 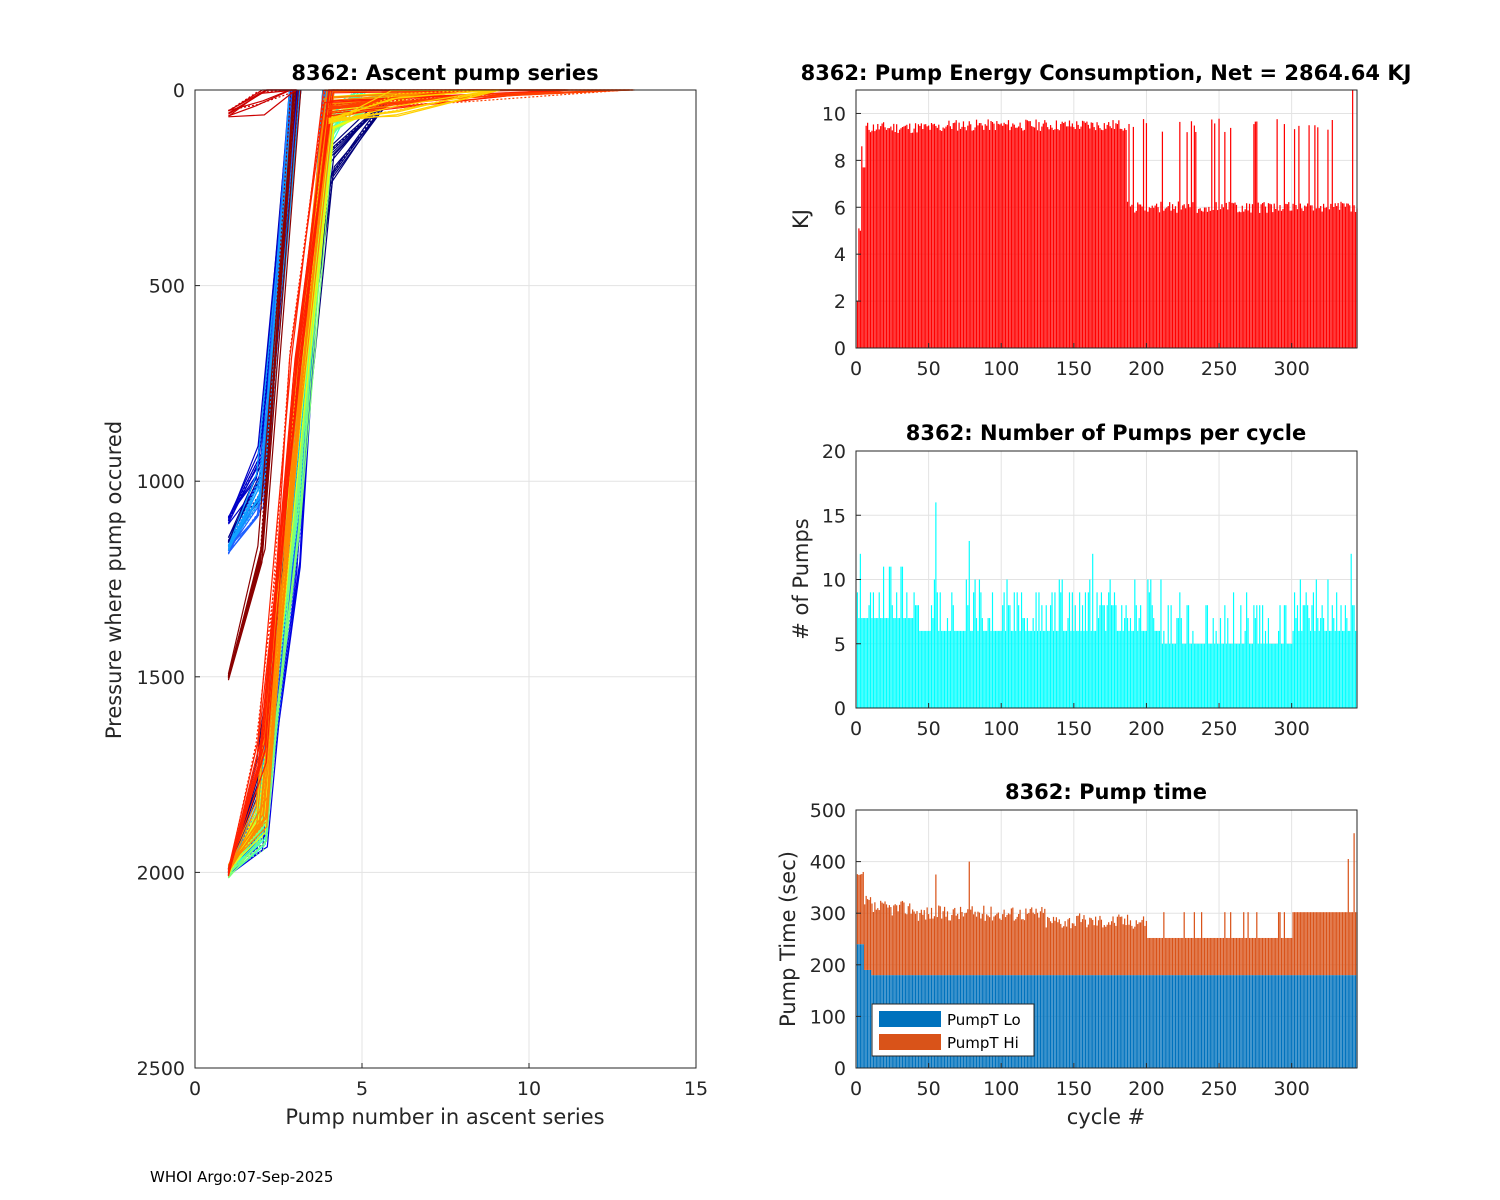 I want to click on pumps-bars-group, so click(x=1107, y=605).